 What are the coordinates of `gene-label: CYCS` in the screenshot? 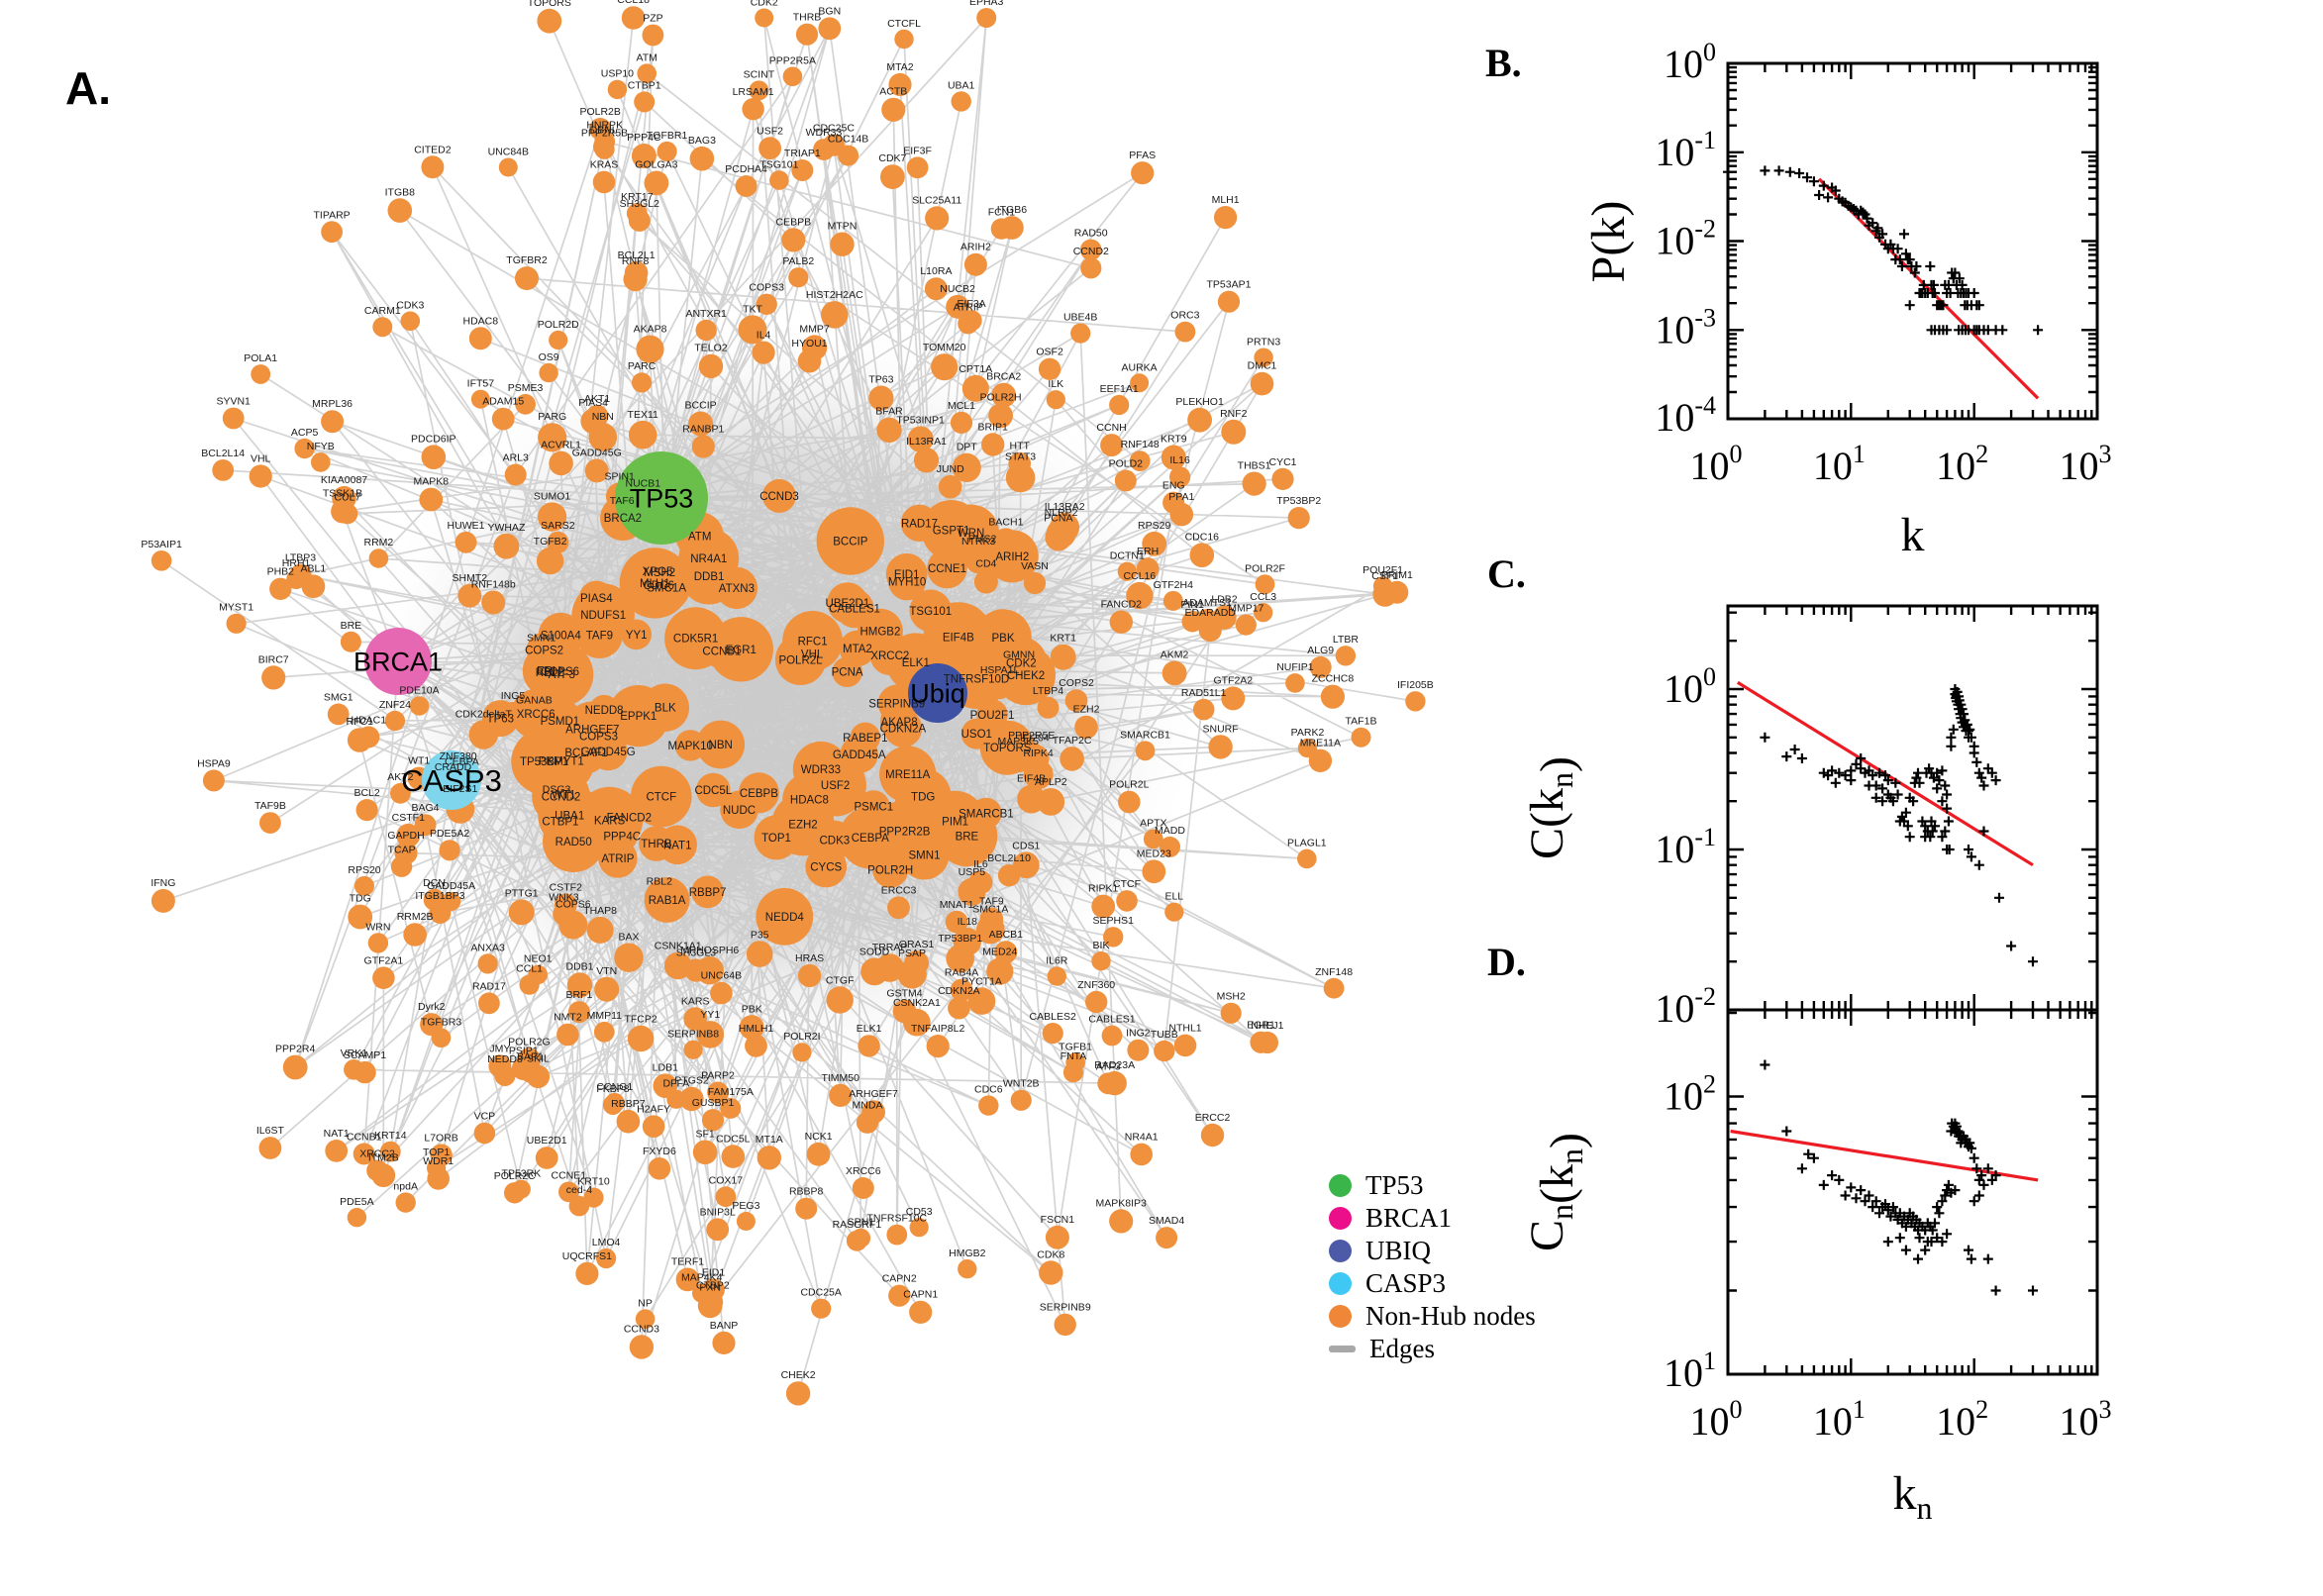 It's located at (826, 868).